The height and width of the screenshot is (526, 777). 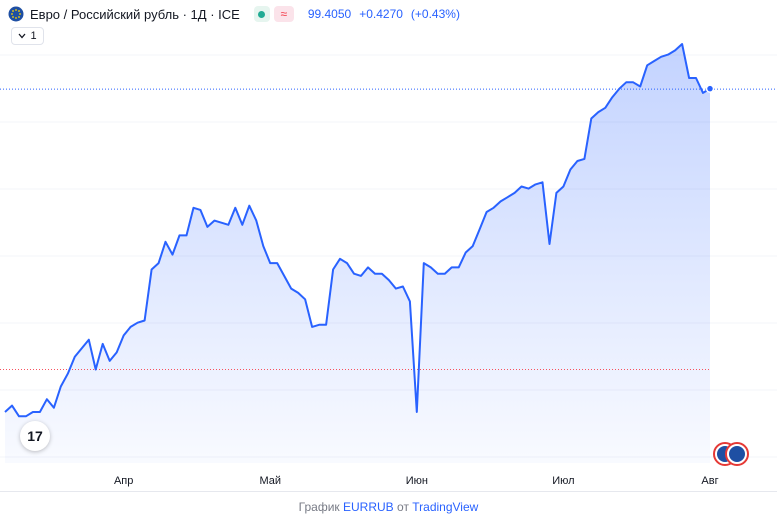 I want to click on attribution-symbol-link: EURRUB, so click(x=368, y=507).